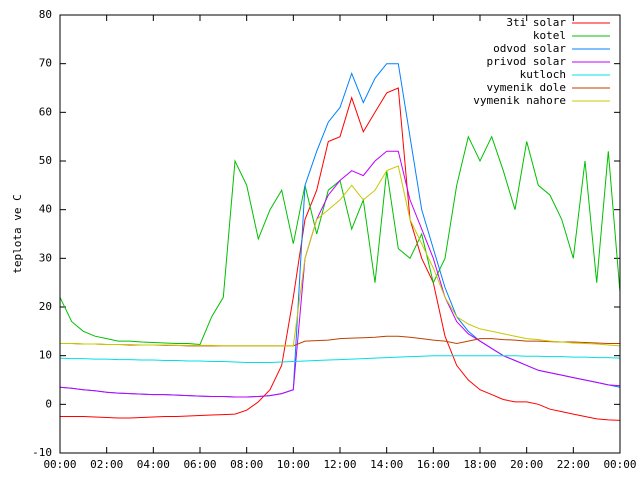  What do you see at coordinates (529, 48) in the screenshot?
I see `legend-label: odvod solar` at bounding box center [529, 48].